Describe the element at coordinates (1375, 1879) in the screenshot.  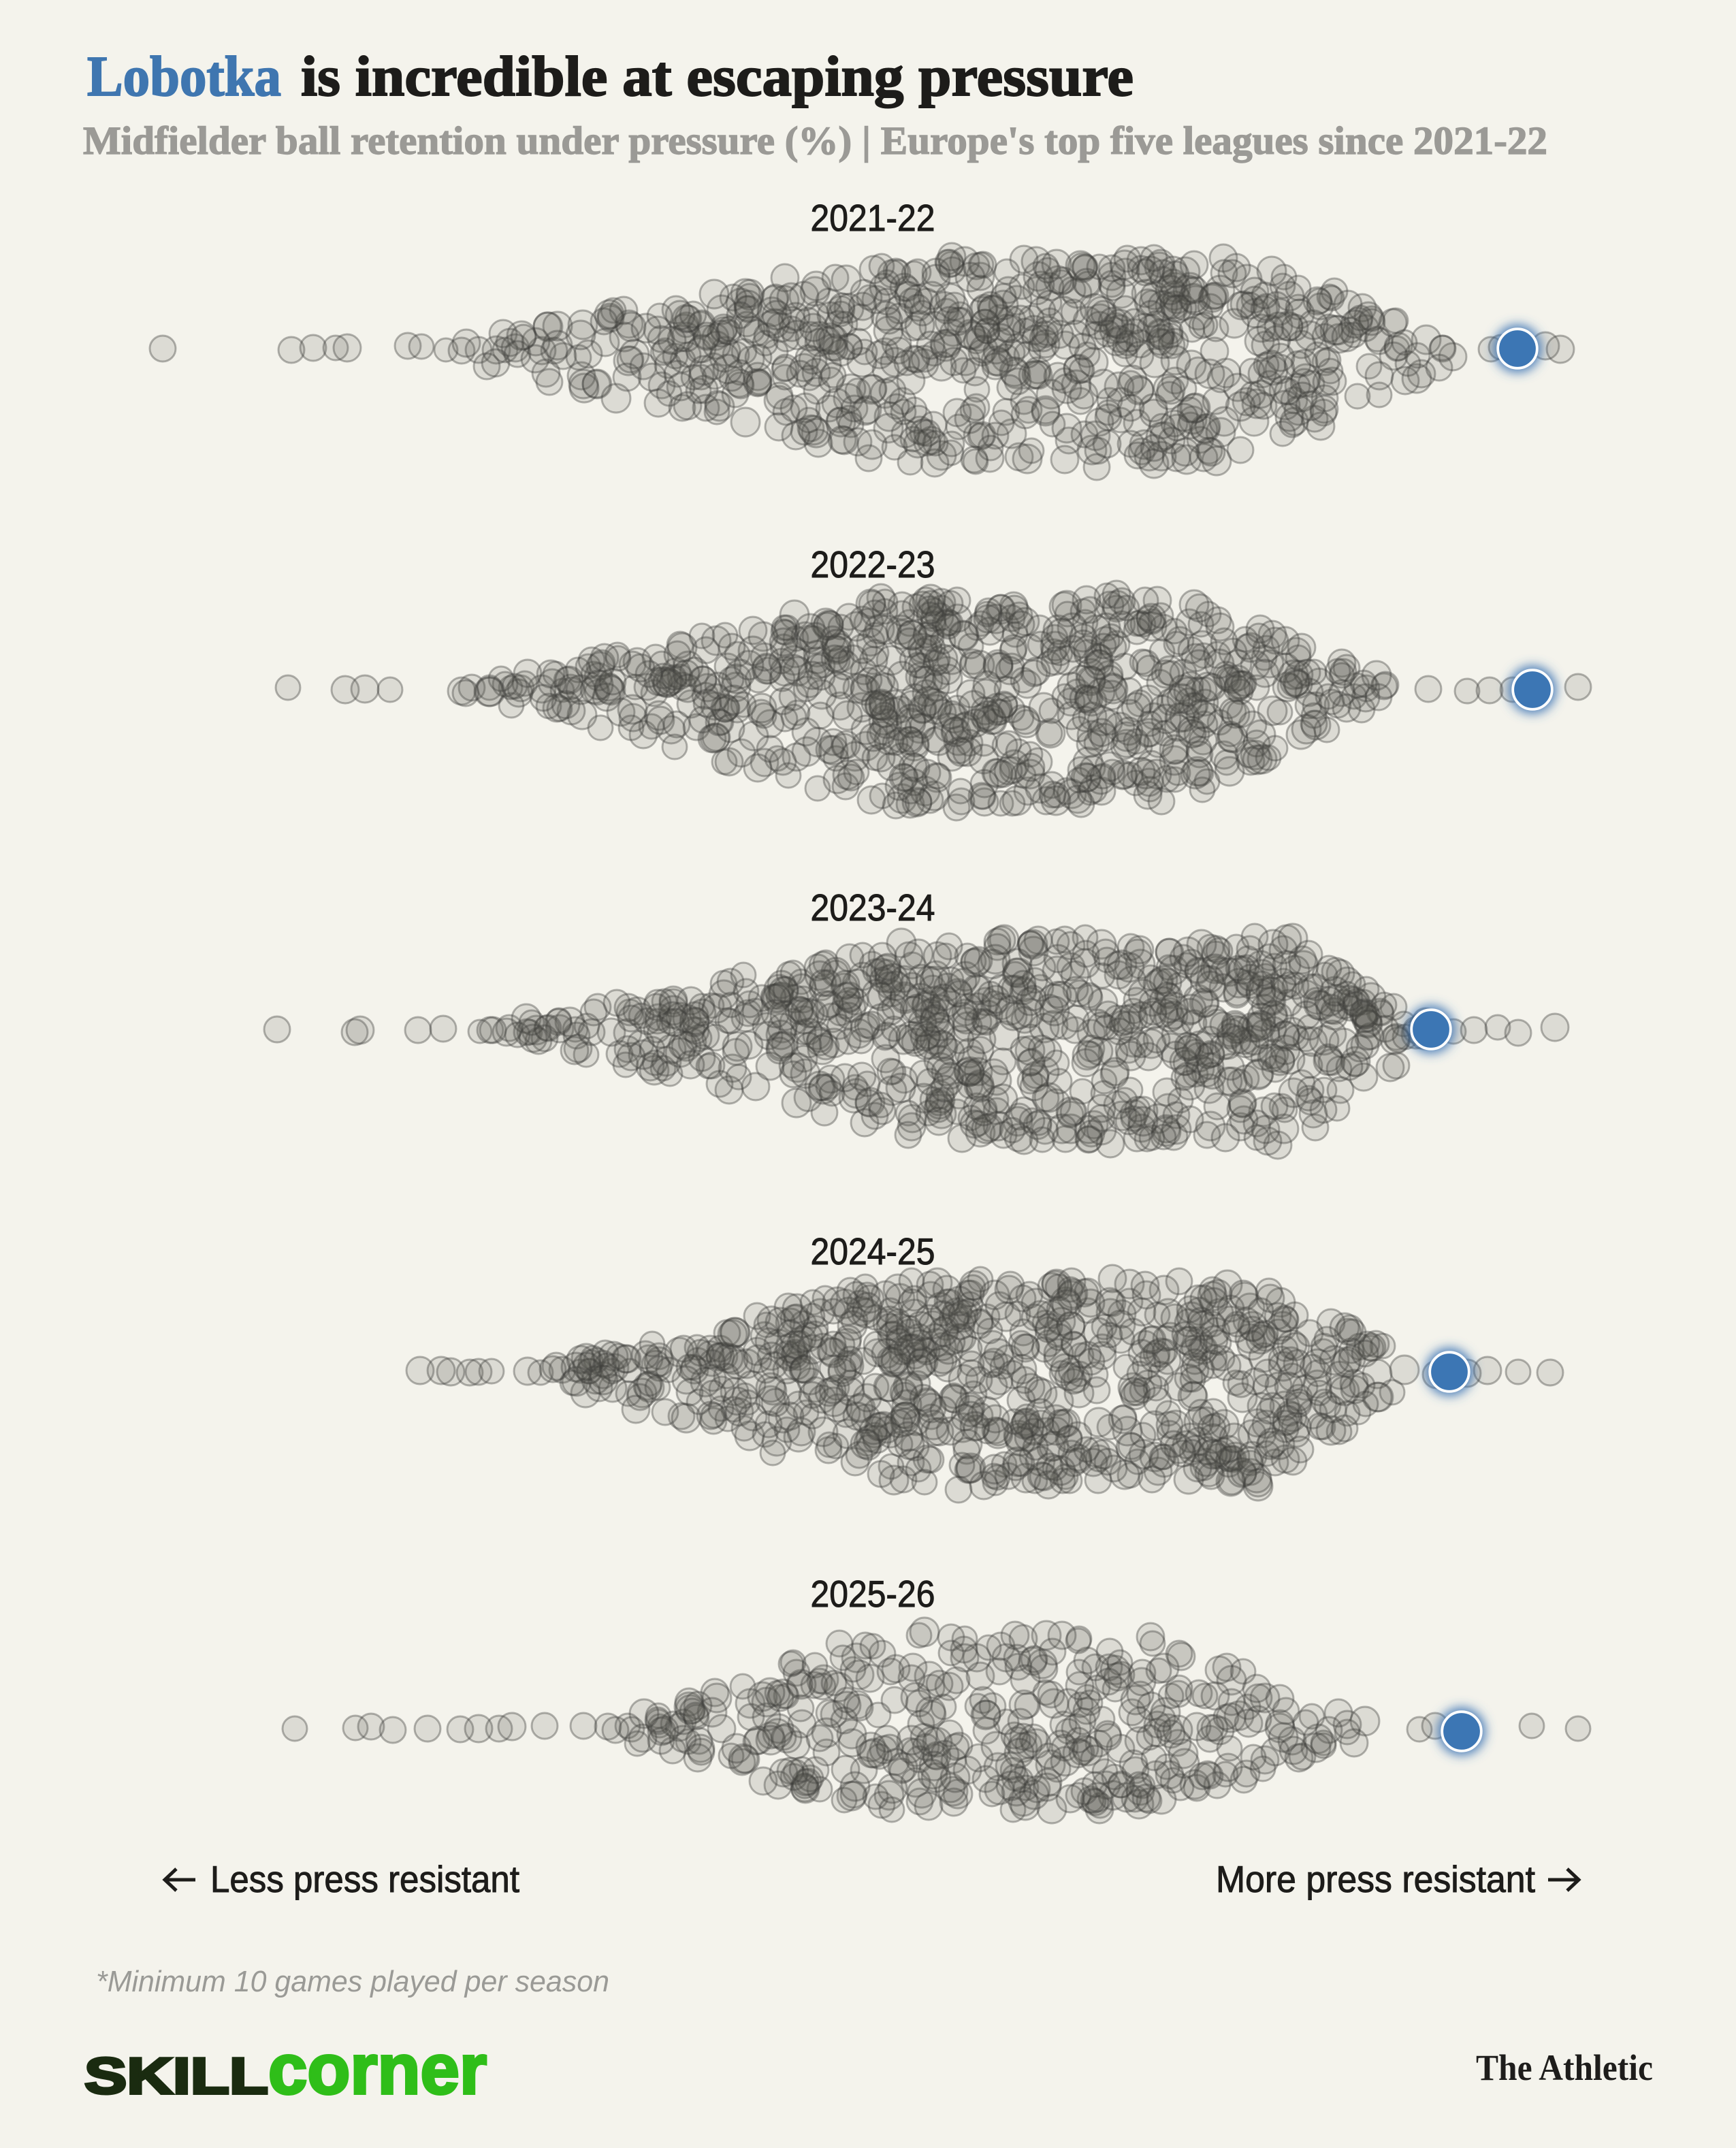
I see `svg-text: More press resistant` at that location.